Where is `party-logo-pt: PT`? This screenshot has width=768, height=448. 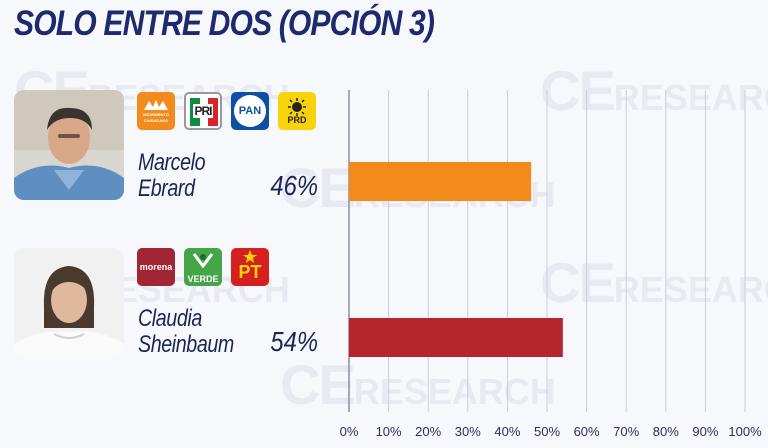 party-logo-pt: PT is located at coordinates (250, 267).